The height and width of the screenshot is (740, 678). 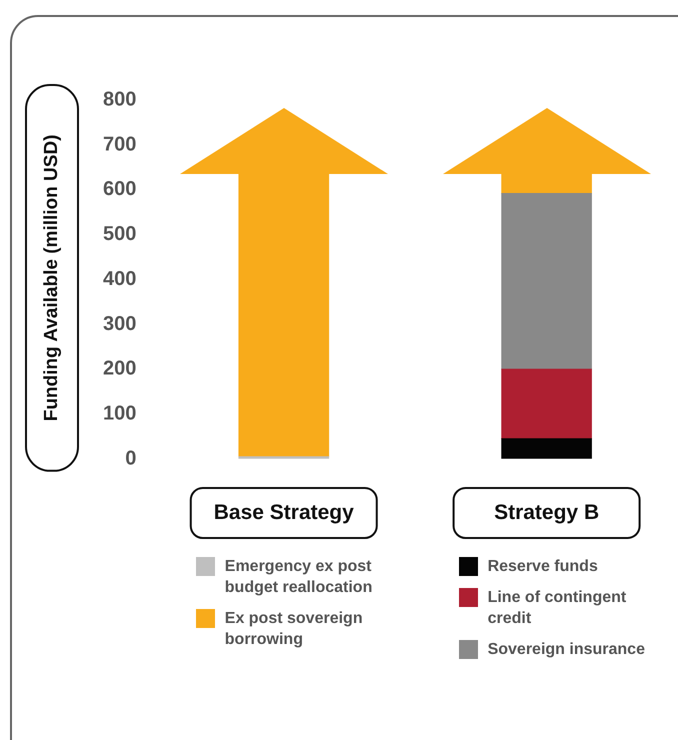 I want to click on legend-label: Sovereign insurance, so click(x=566, y=650).